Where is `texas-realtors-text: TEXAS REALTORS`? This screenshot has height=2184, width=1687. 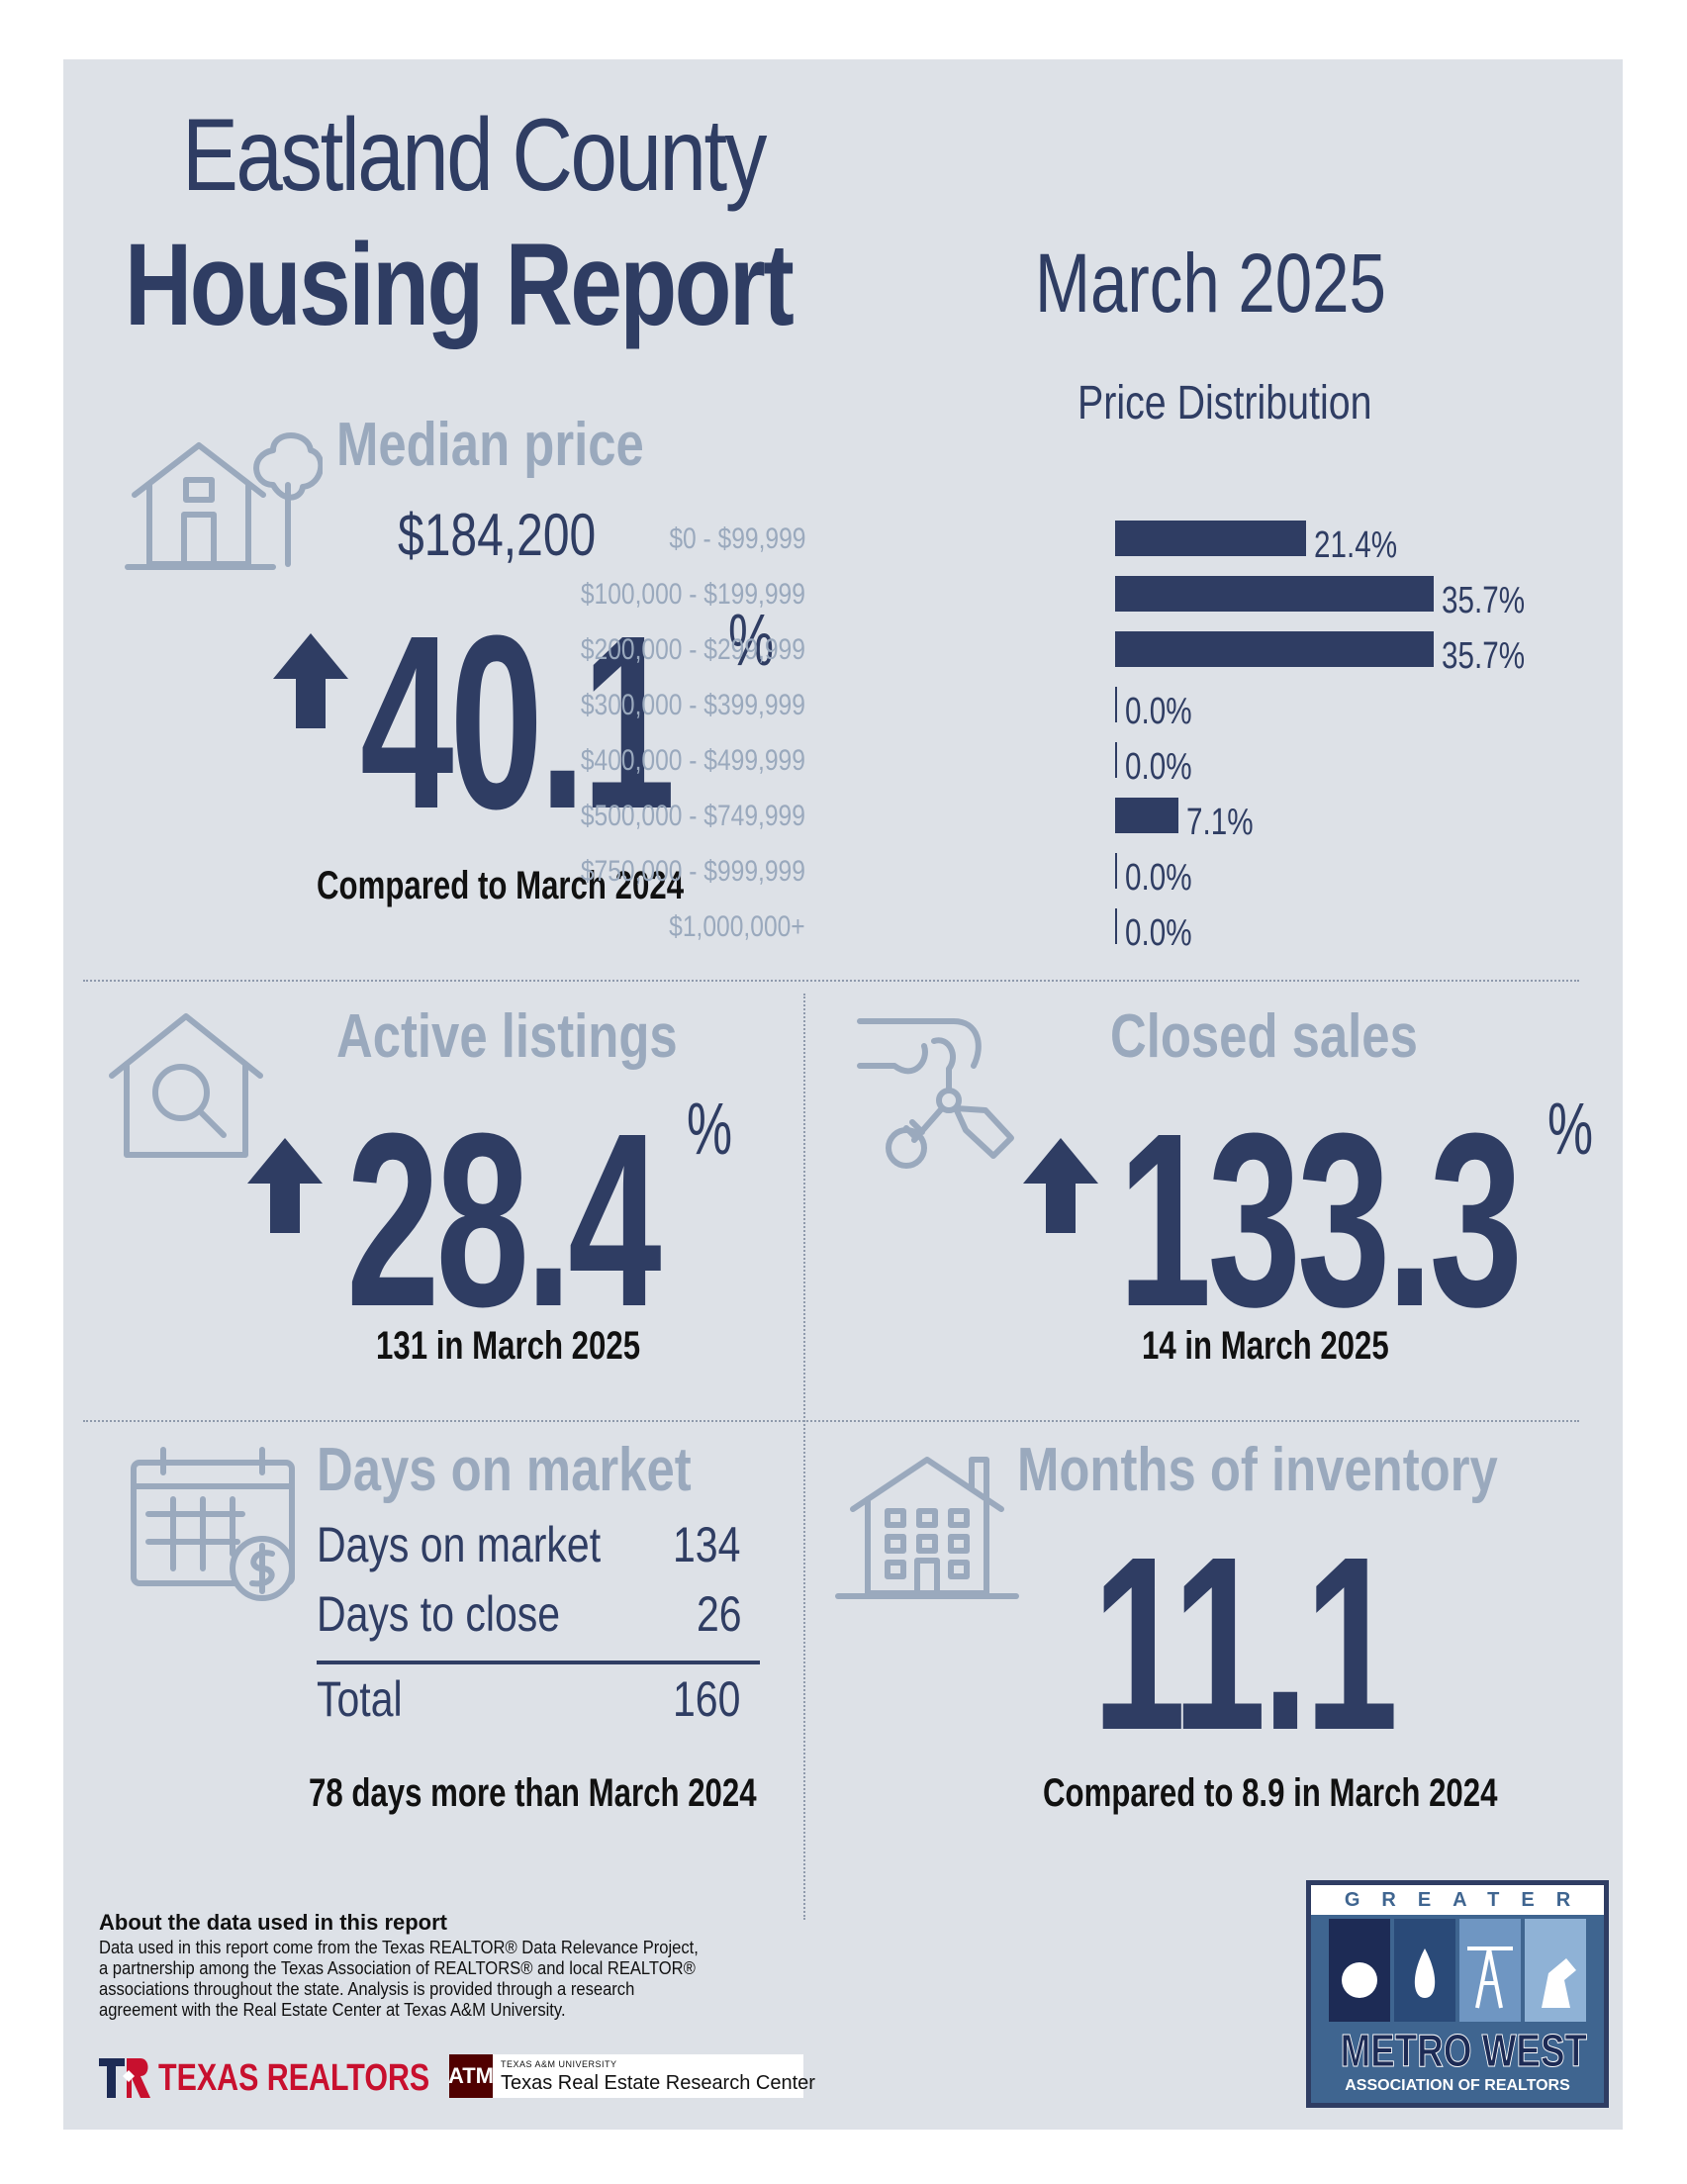
texas-realtors-text: TEXAS REALTORS is located at coordinates (294, 2077).